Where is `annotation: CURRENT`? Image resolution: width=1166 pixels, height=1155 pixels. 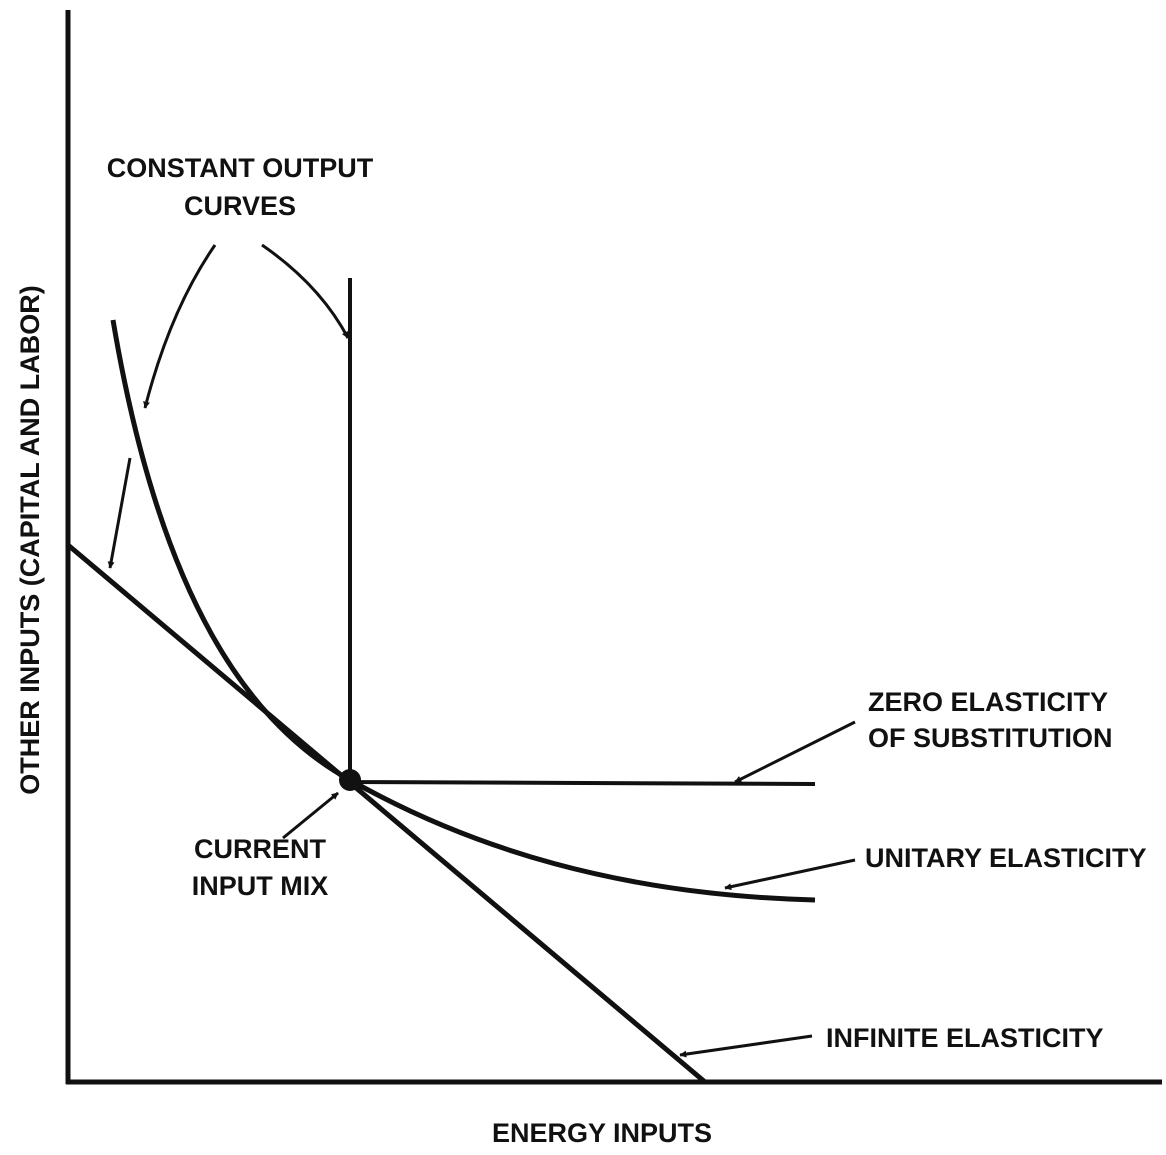
annotation: CURRENT is located at coordinates (260, 849).